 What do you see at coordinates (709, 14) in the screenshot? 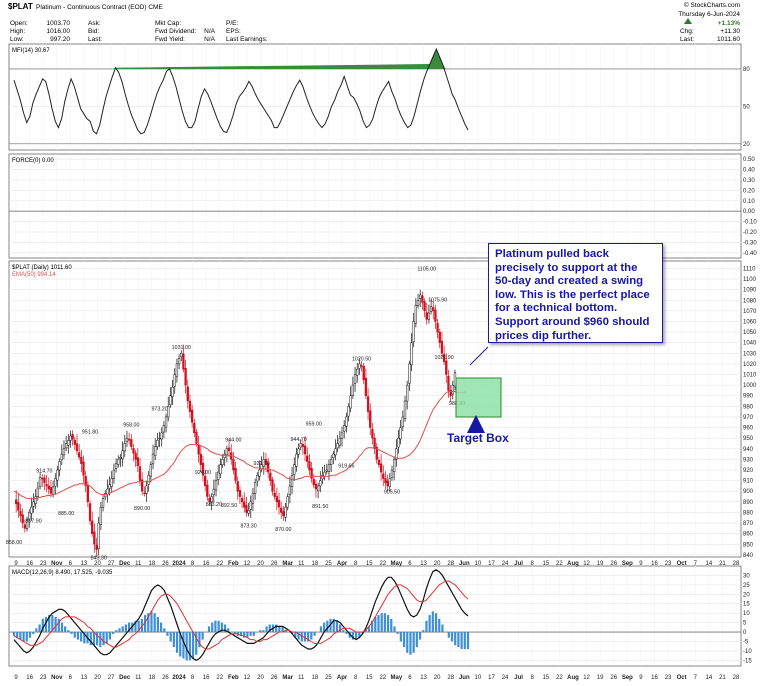
I see `chart-date: Thursday 6-Jun-2024` at bounding box center [709, 14].